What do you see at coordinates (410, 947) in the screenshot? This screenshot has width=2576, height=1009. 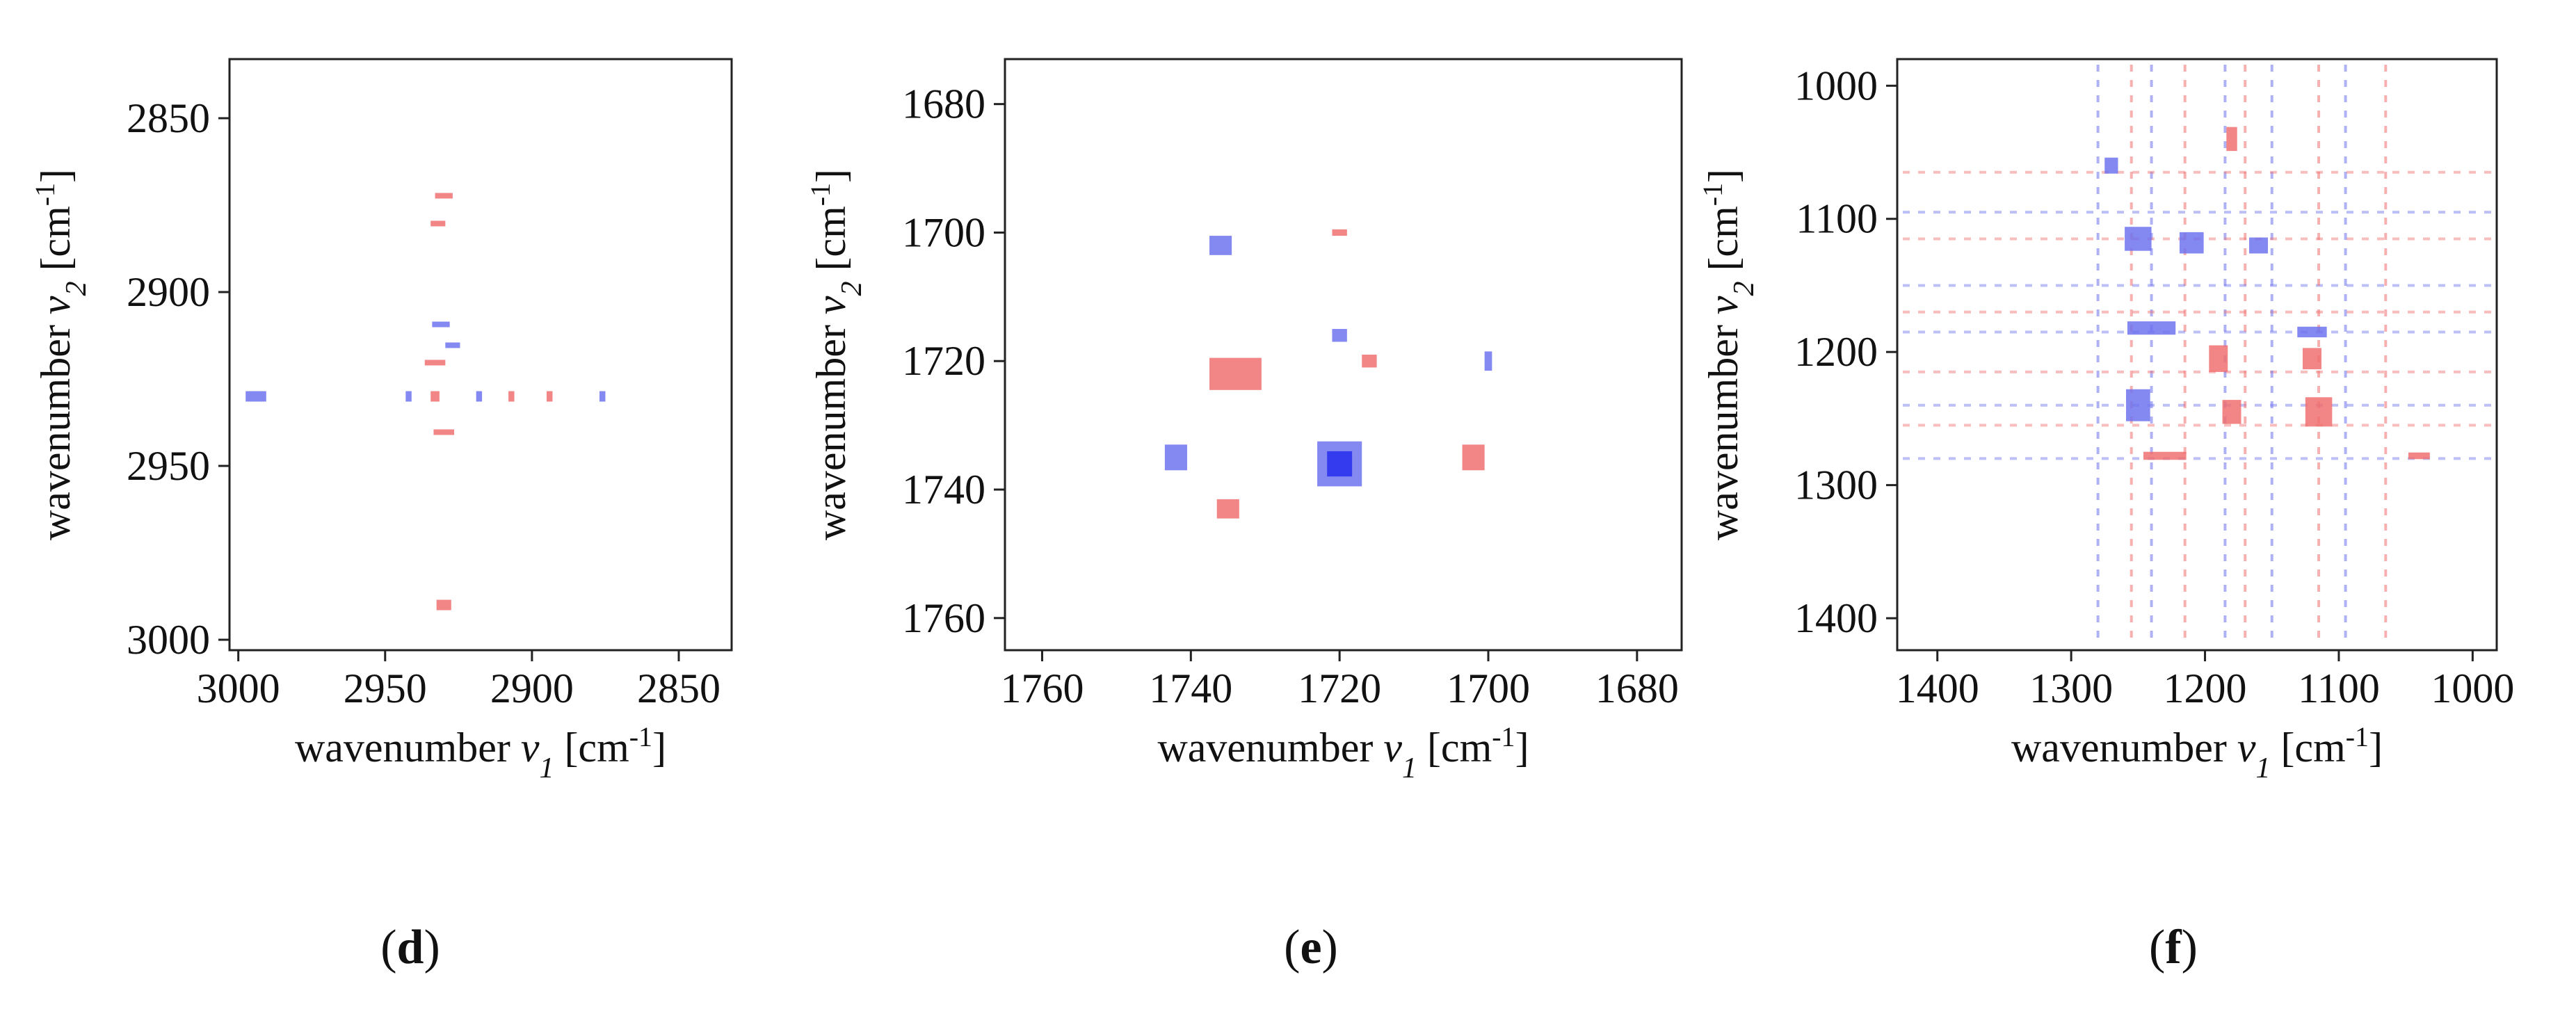 I see `panel-label: (d)` at bounding box center [410, 947].